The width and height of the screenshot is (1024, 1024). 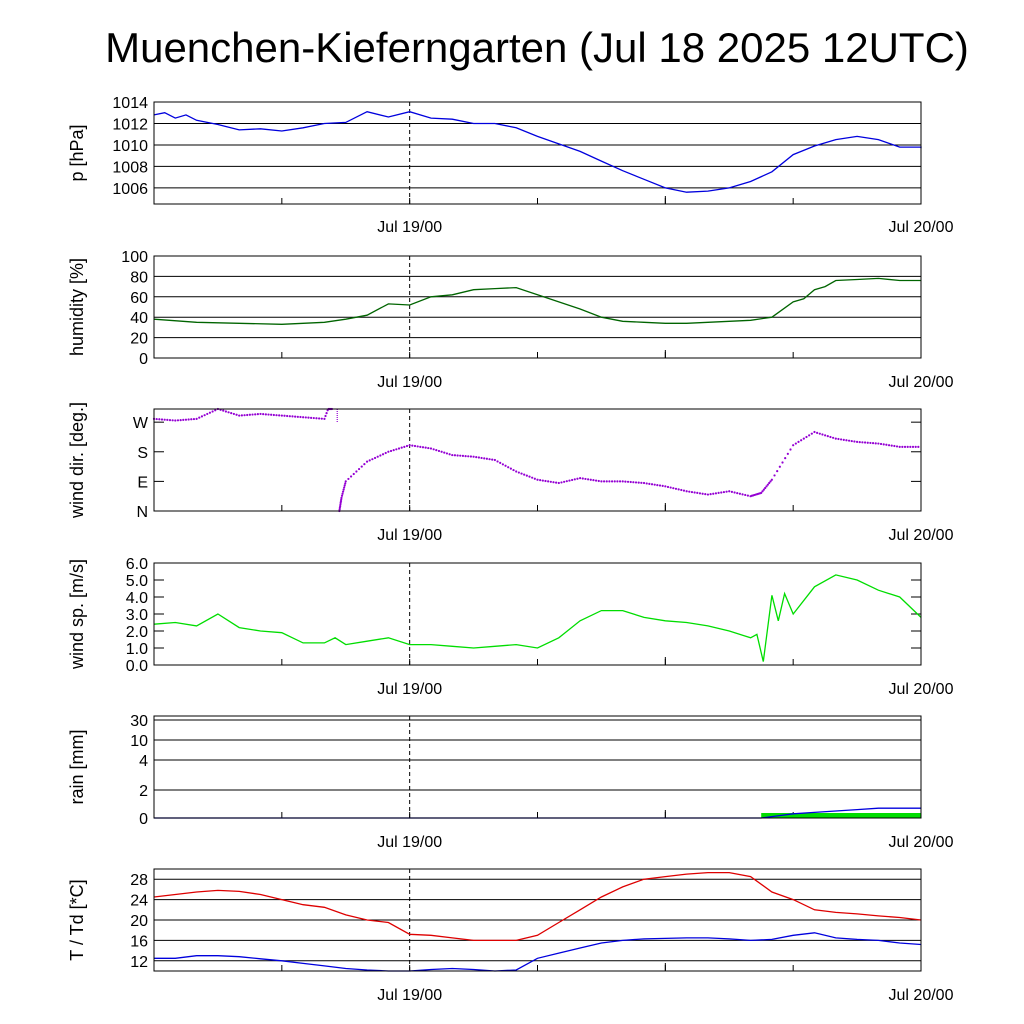 I want to click on y-tick-label: 28, so click(x=139, y=880).